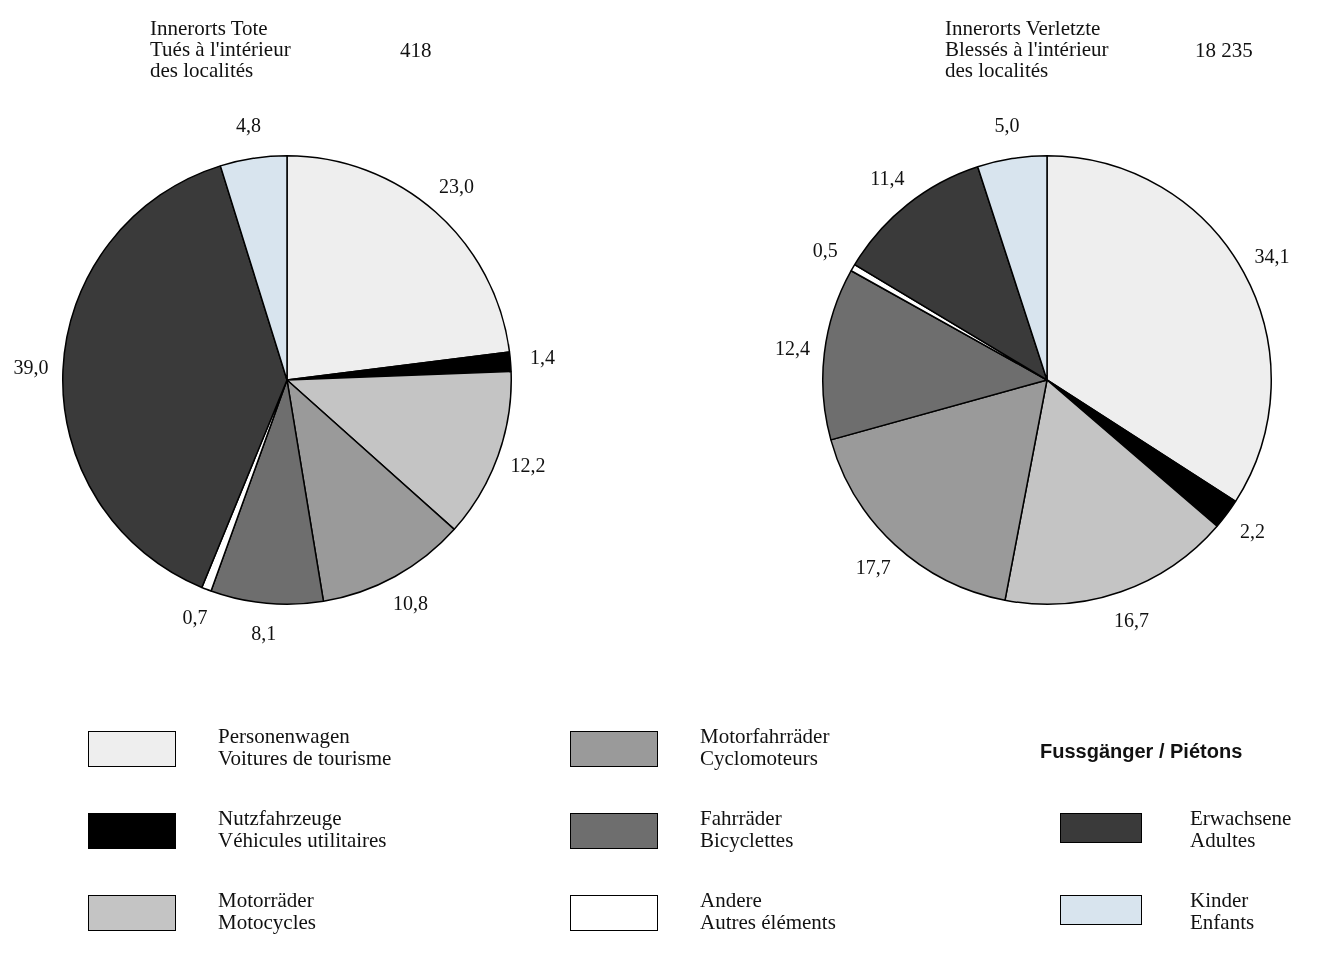 The width and height of the screenshot is (1328, 966). What do you see at coordinates (1222, 911) in the screenshot?
I see `legend-label: Kinder Enfants` at bounding box center [1222, 911].